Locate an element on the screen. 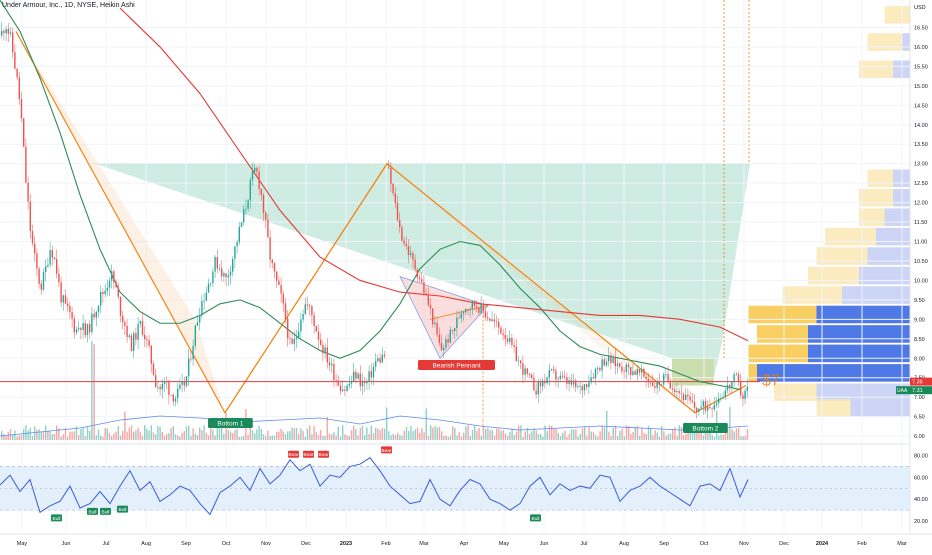 The width and height of the screenshot is (932, 555). bear-label-3: Bear is located at coordinates (386, 451).